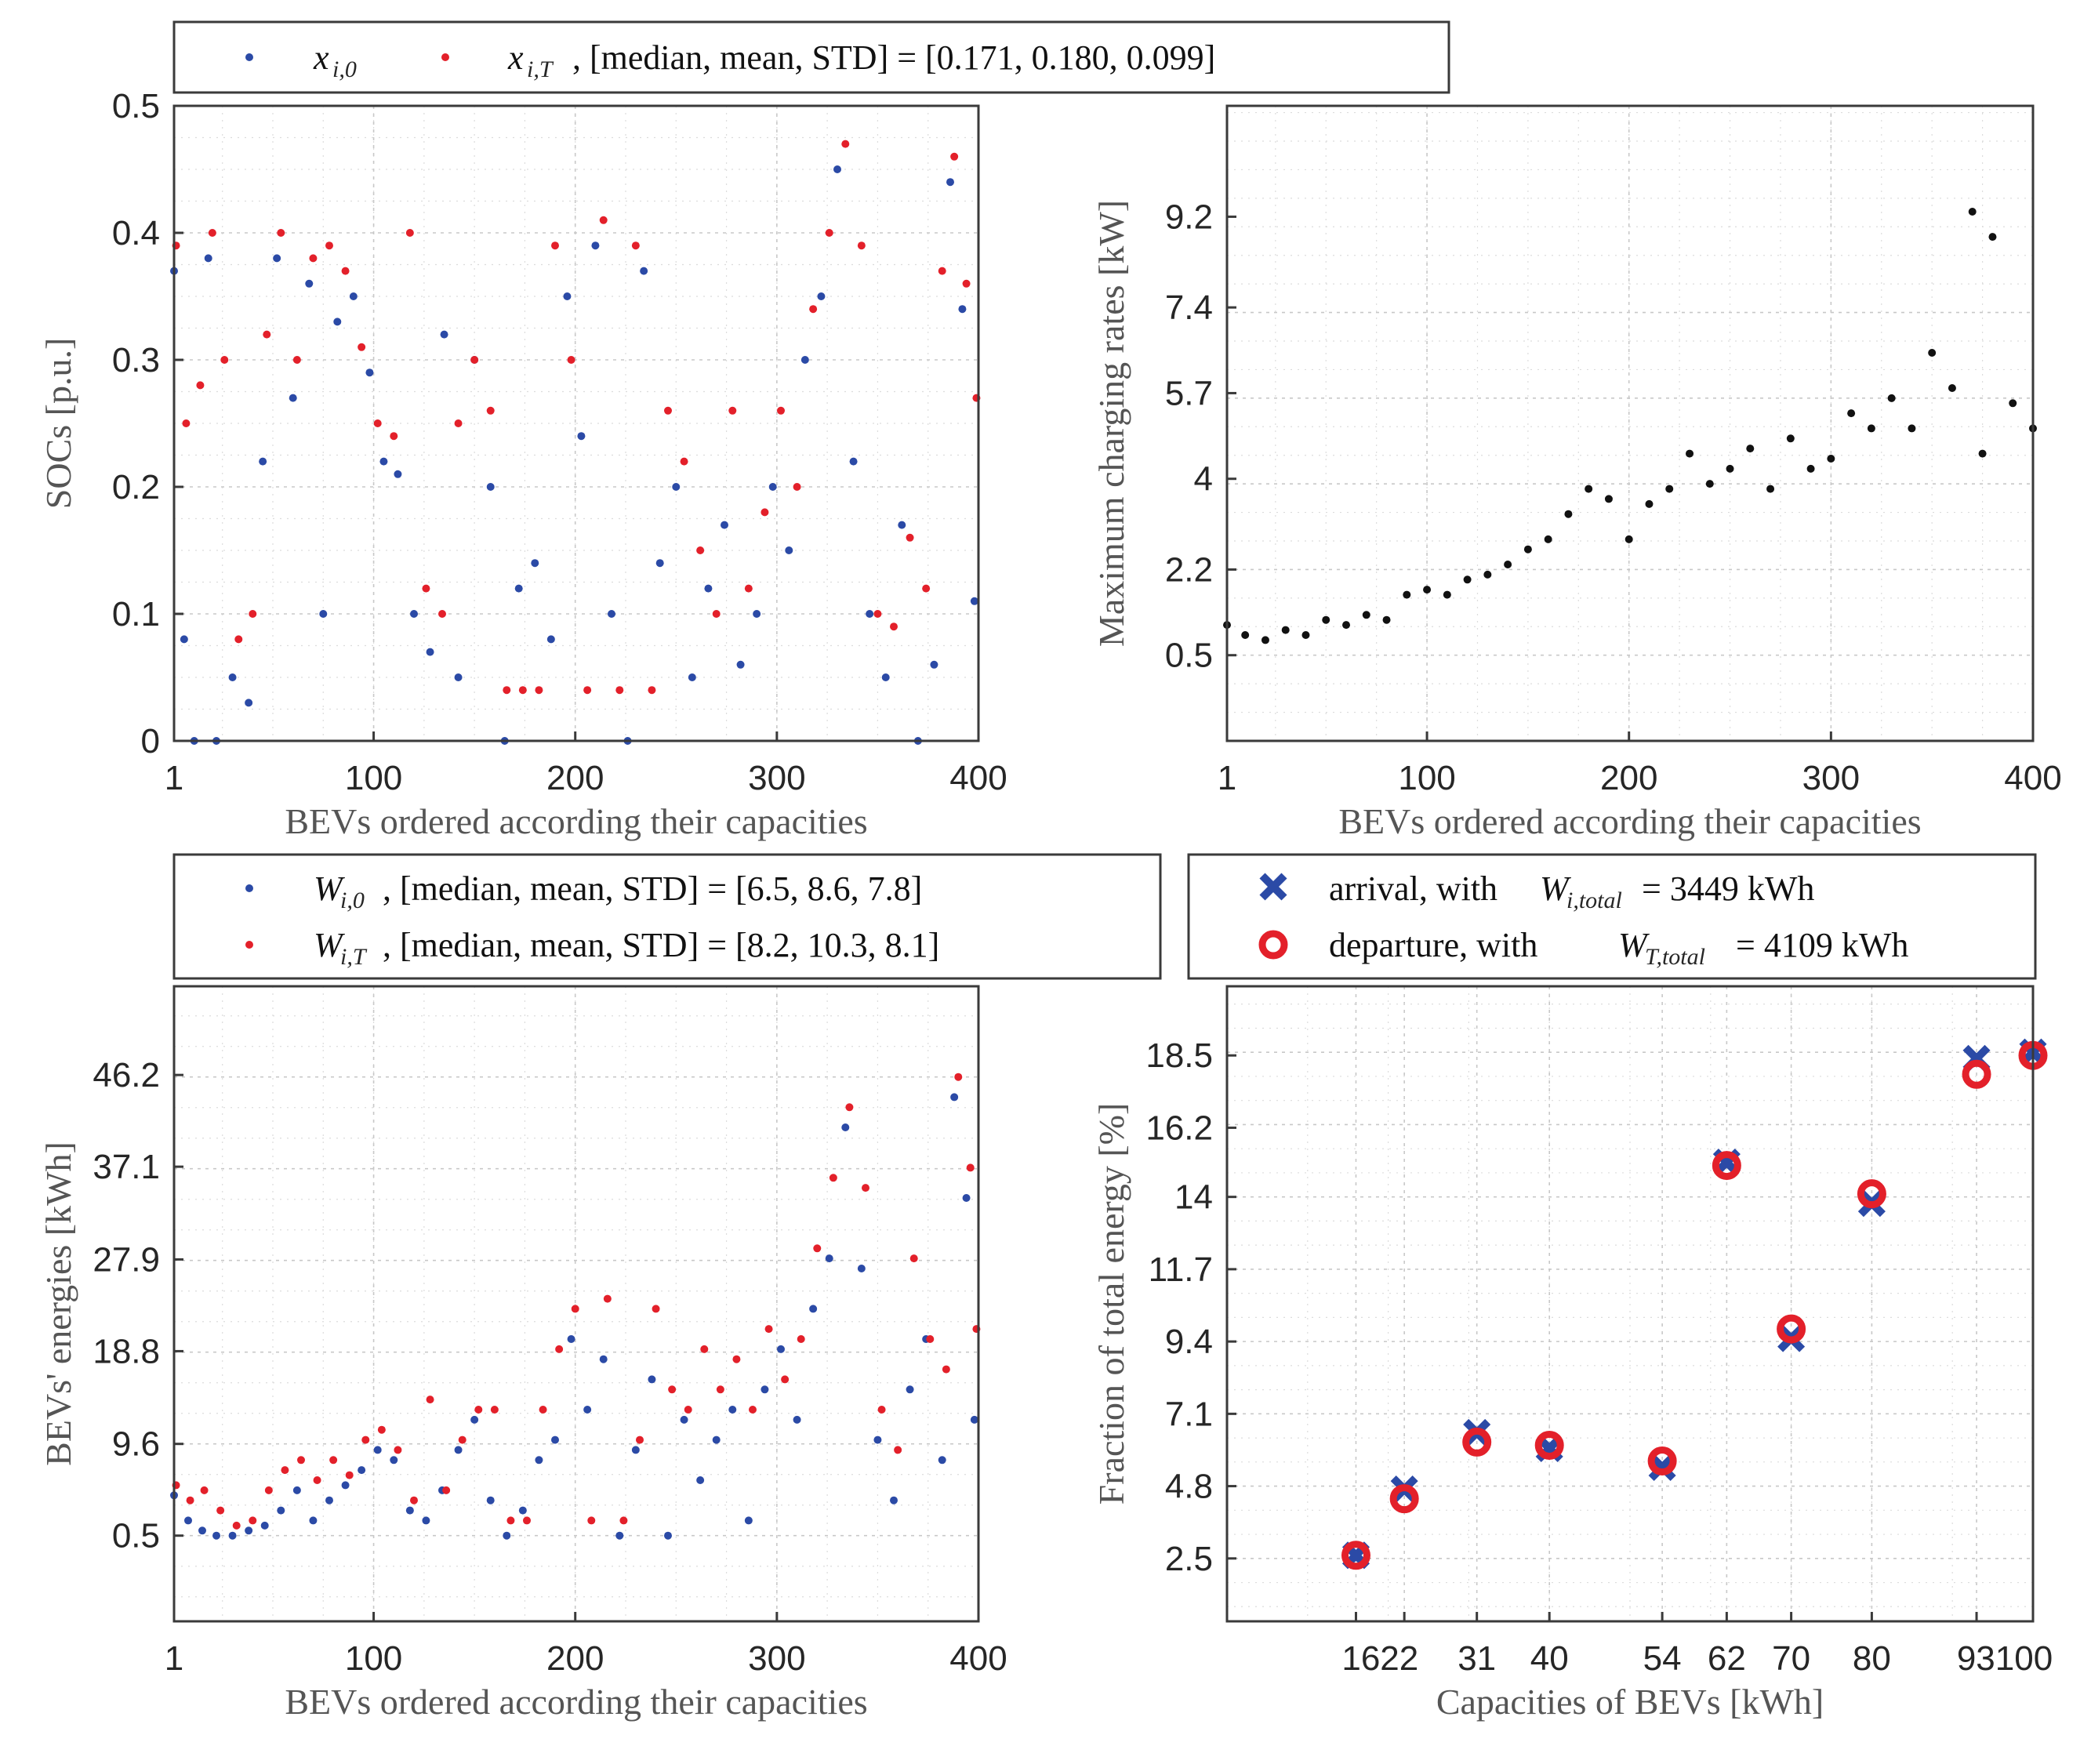  I want to click on energies-ytick-label: 37.1, so click(126, 1167).